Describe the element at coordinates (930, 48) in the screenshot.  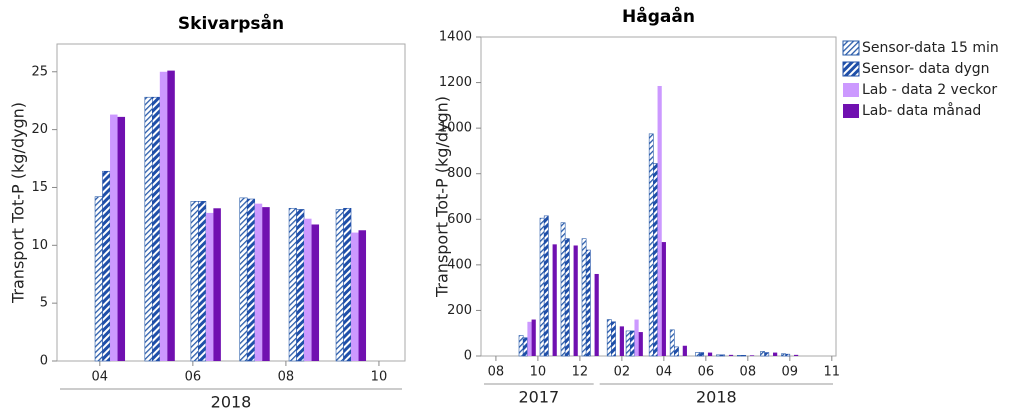
I see `legend-label: Sensor-data 15 min` at that location.